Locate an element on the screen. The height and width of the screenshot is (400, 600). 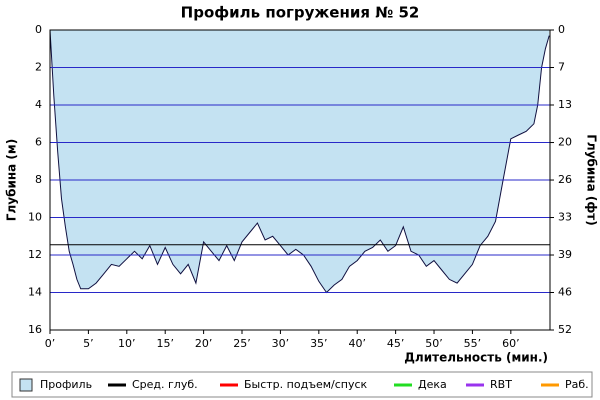
y2-tick-label: 33 is located at coordinates (565, 217).